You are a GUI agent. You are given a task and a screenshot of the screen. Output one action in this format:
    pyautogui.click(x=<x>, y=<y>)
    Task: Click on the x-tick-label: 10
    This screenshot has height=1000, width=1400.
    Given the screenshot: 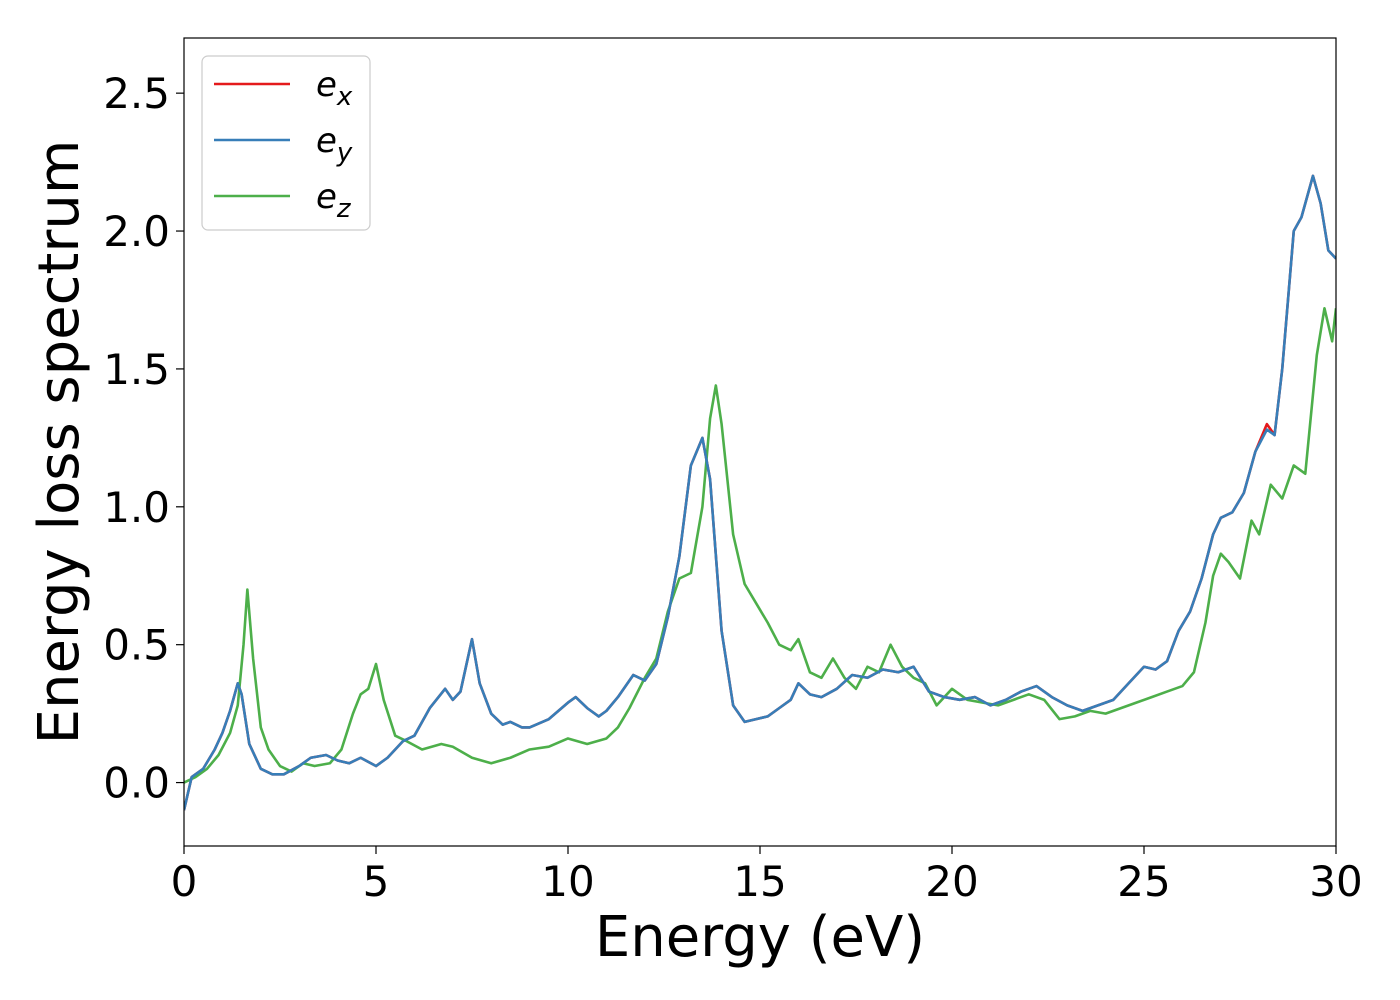 What is the action you would take?
    pyautogui.click(x=567, y=881)
    